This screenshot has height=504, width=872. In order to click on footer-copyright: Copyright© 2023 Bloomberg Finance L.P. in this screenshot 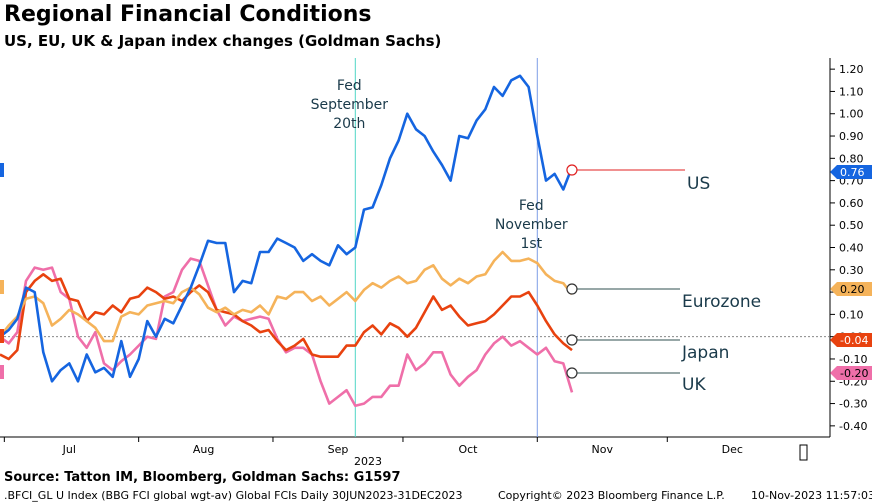, I will do `click(611, 495)`.